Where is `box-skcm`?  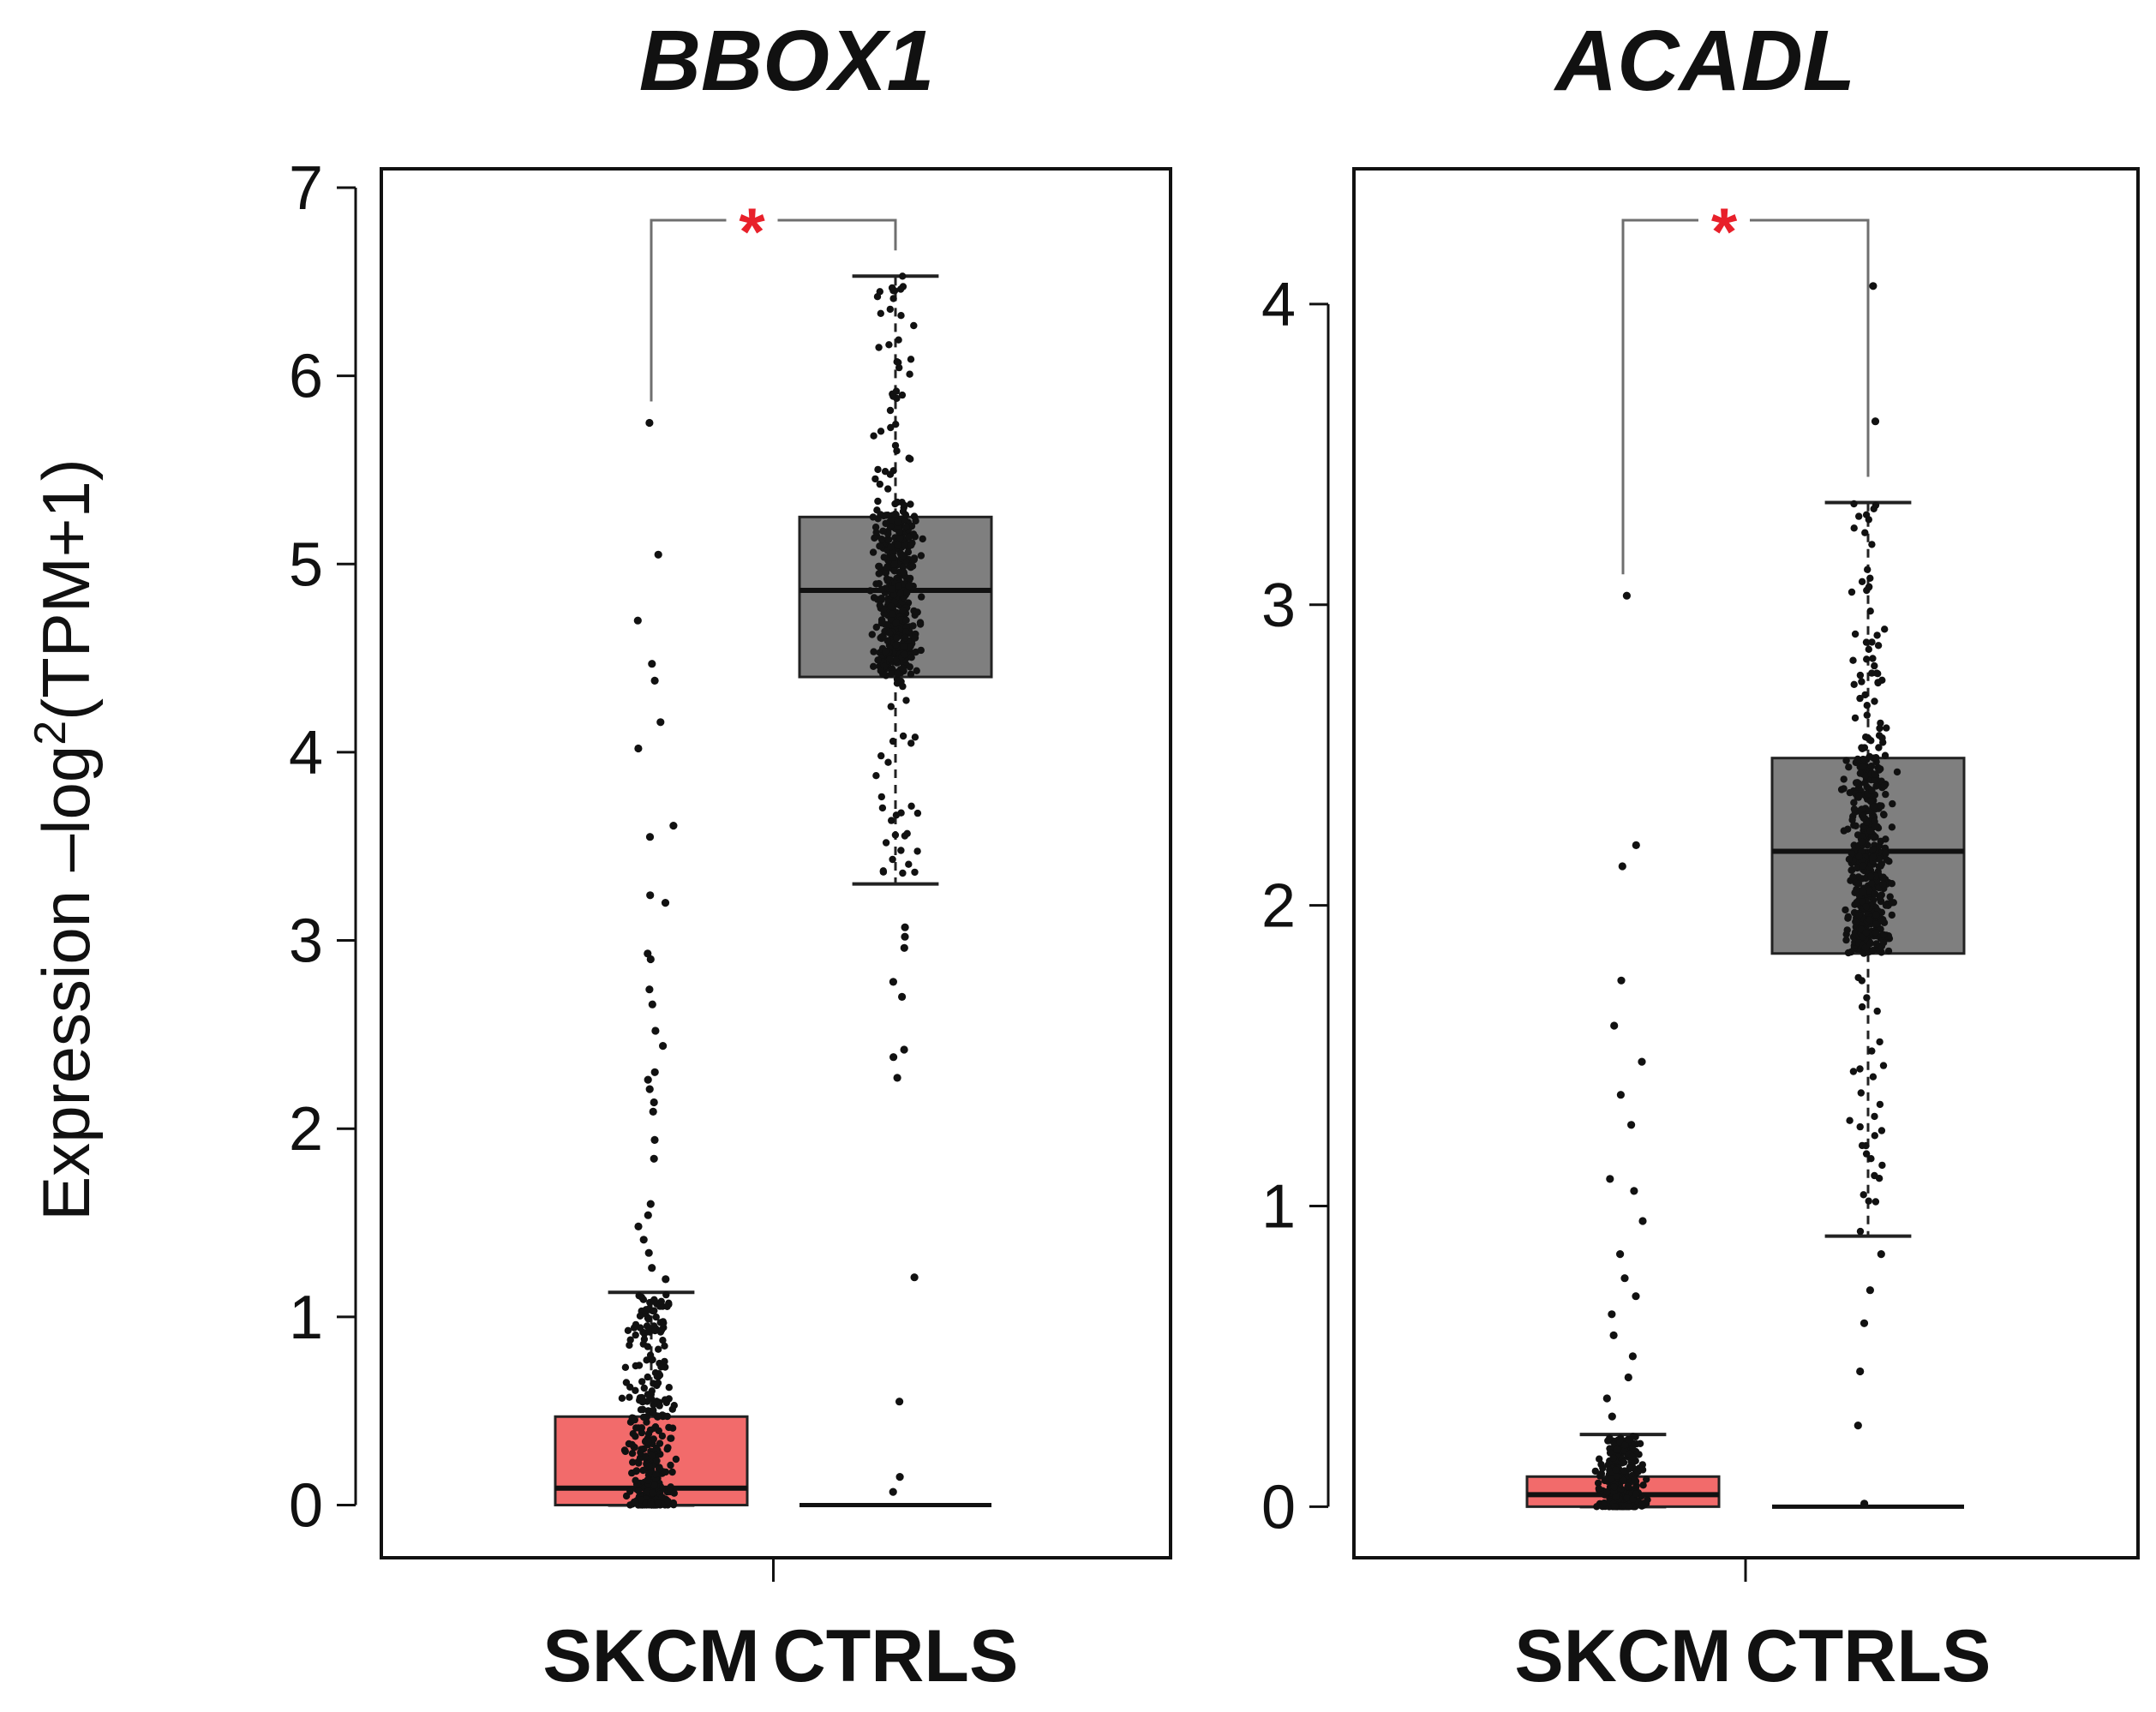 box-skcm is located at coordinates (651, 964).